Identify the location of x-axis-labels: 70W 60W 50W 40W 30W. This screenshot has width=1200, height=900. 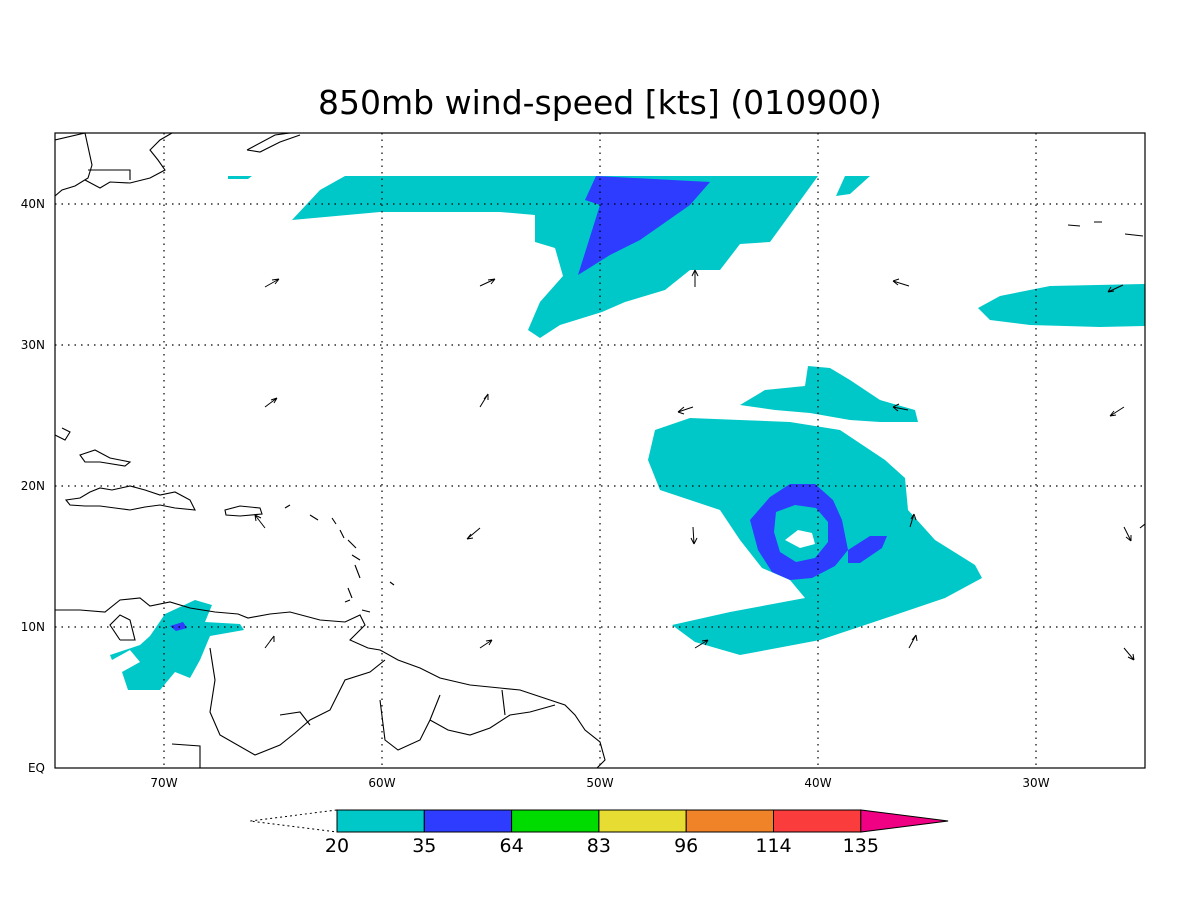
(599, 783).